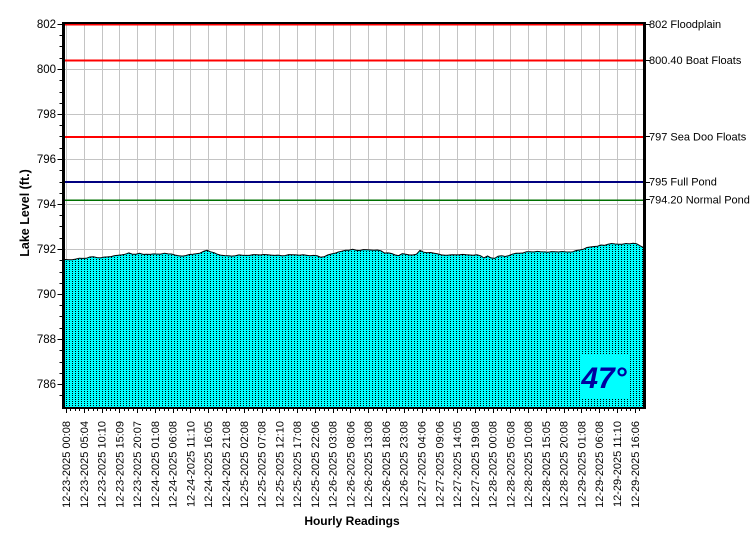  What do you see at coordinates (685, 25) in the screenshot?
I see `svg-text: 802 Floodplain` at bounding box center [685, 25].